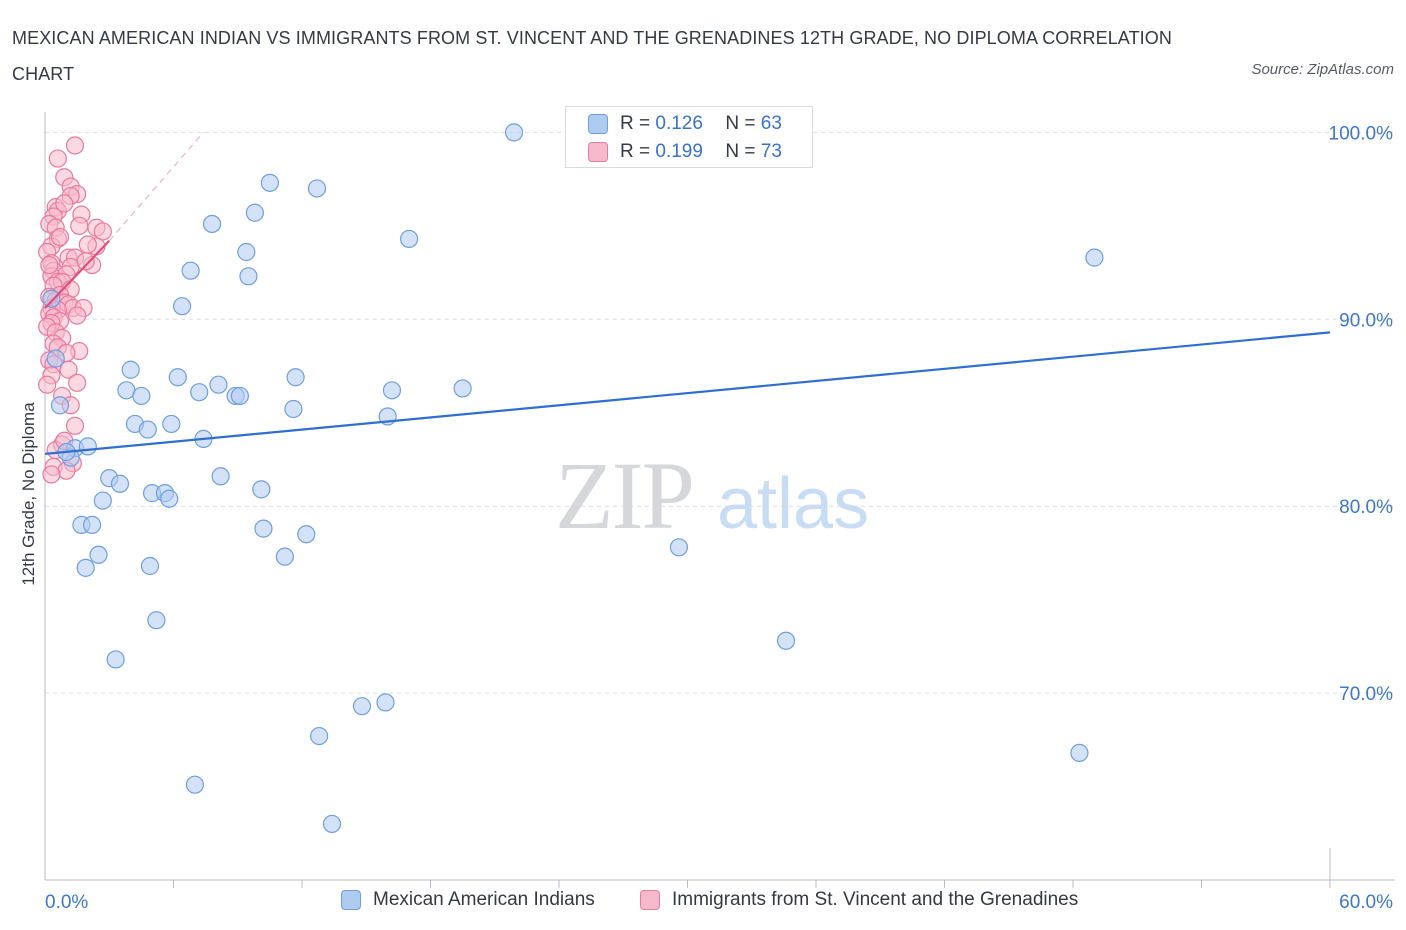 Image resolution: width=1406 pixels, height=930 pixels. I want to click on x-tick-label-min: 0.0%, so click(66, 902).